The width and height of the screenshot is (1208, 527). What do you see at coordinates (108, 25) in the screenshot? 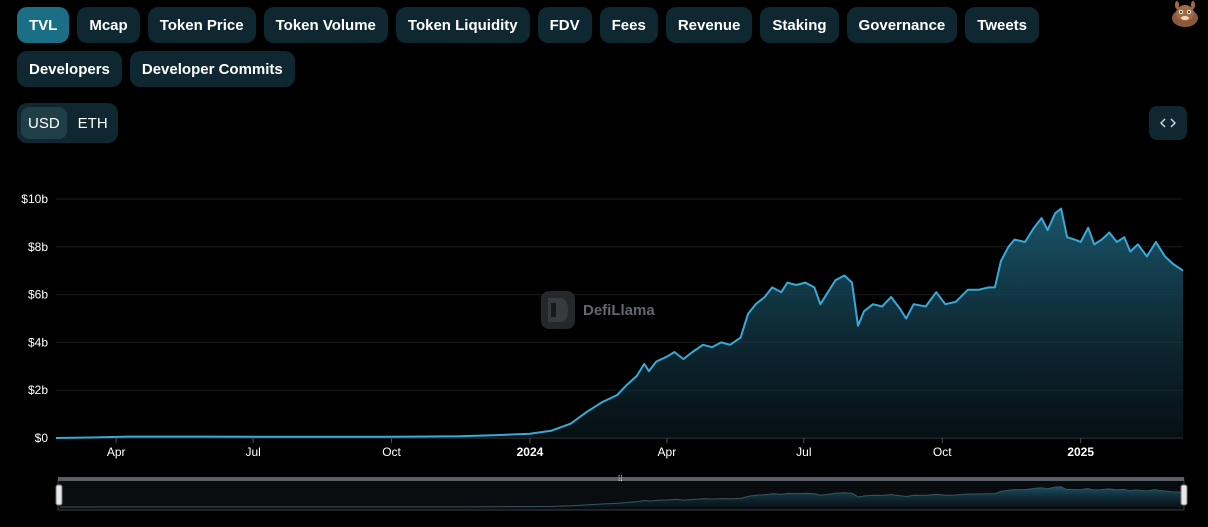
I see `metric-tab-mcap: Mcap` at bounding box center [108, 25].